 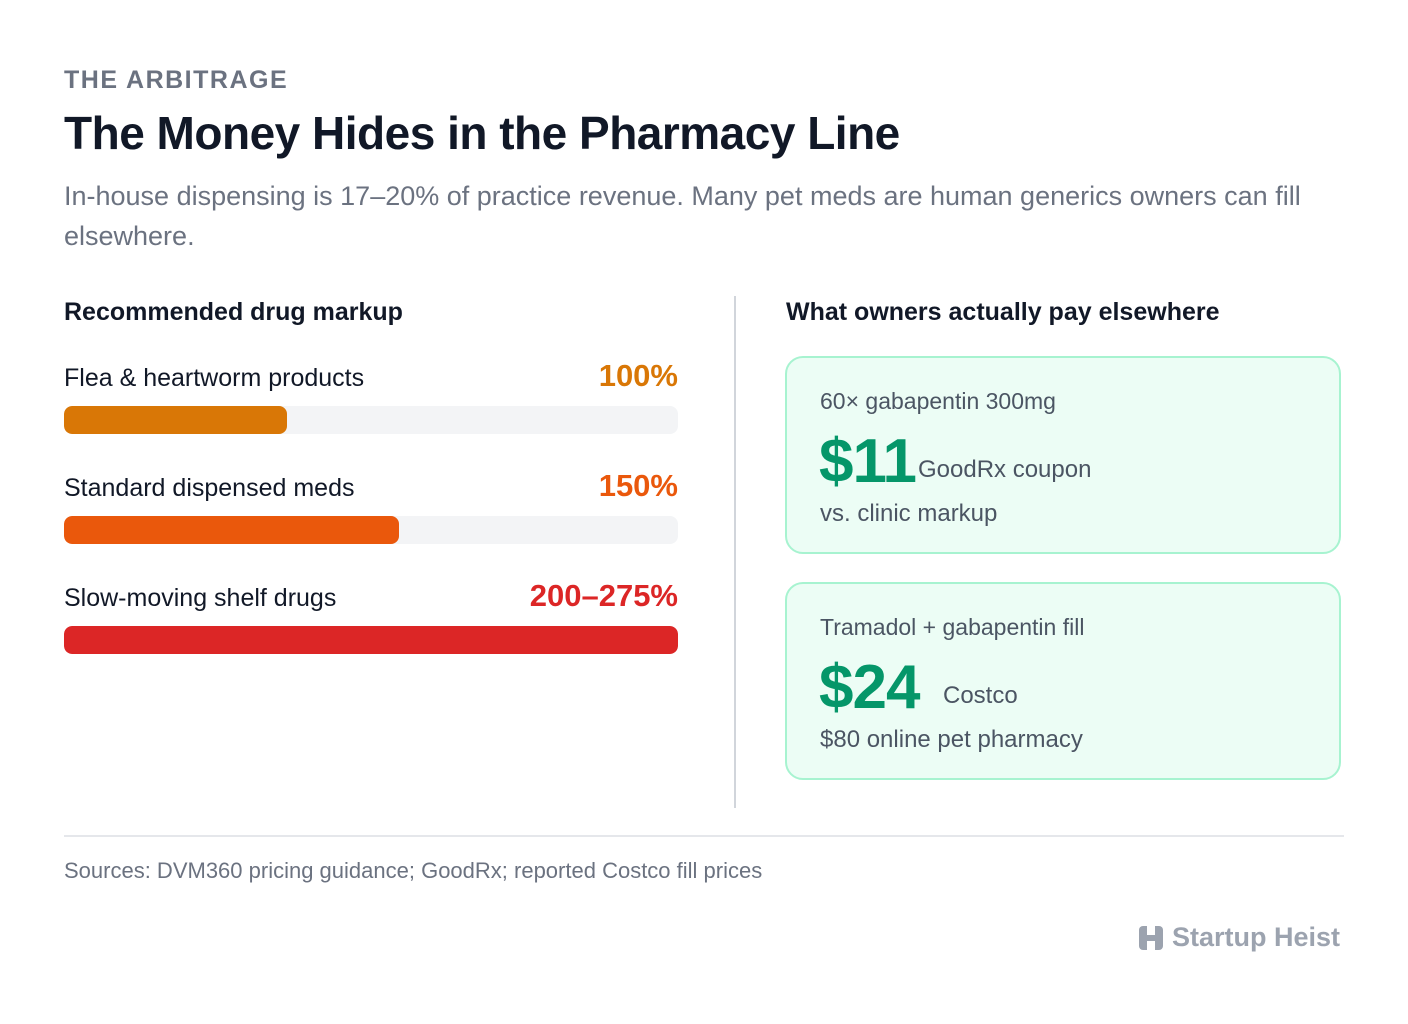 What do you see at coordinates (868, 461) in the screenshot?
I see `card-price: $11` at bounding box center [868, 461].